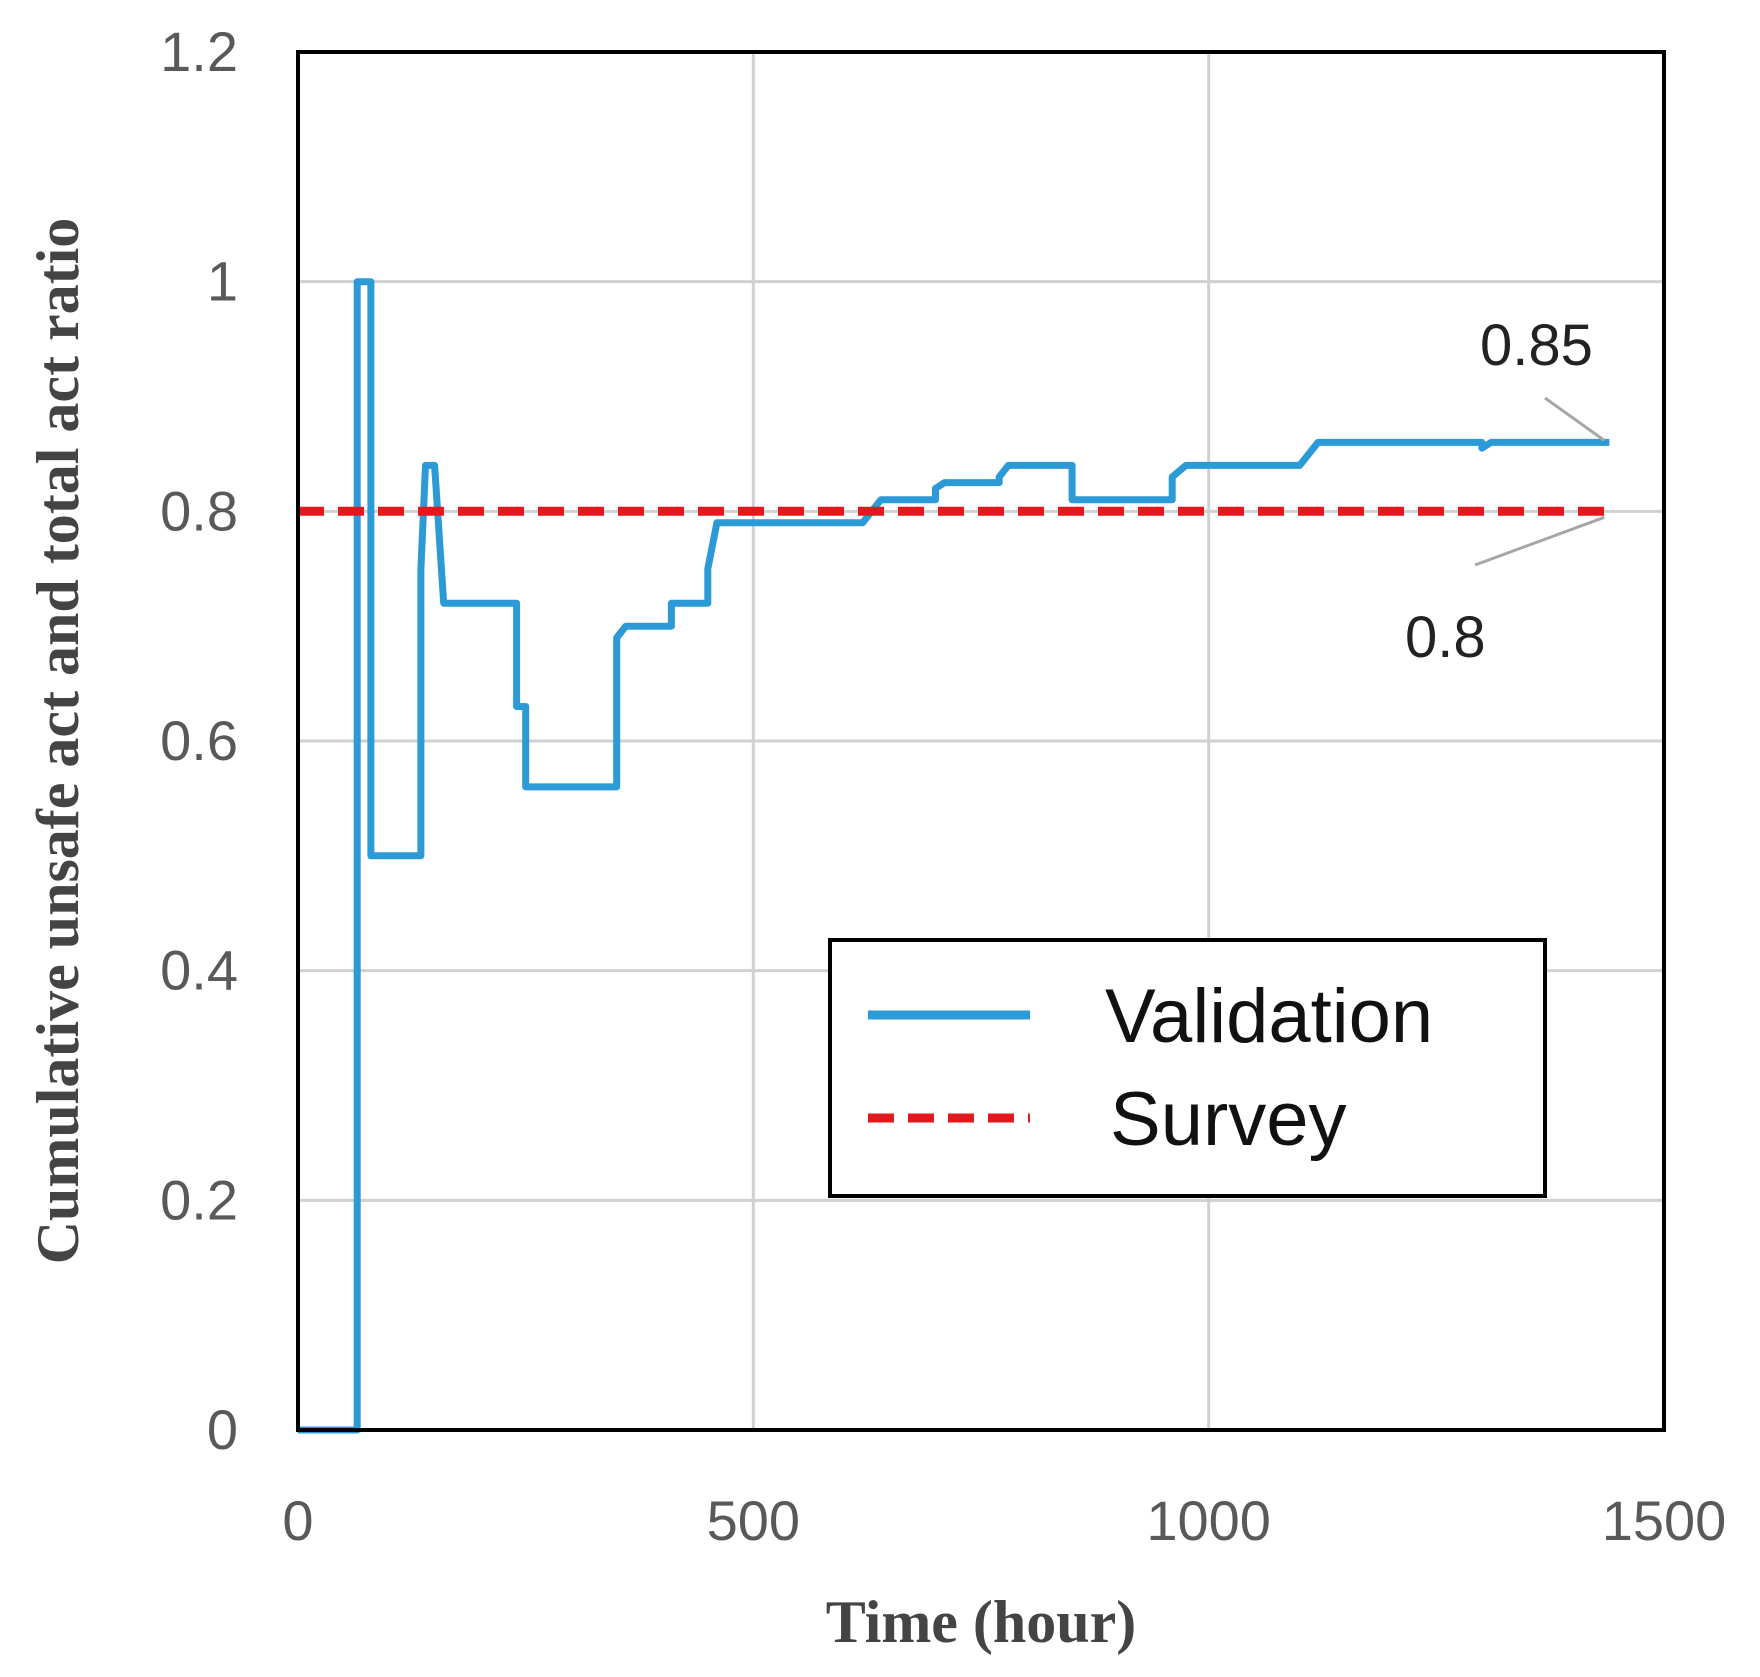 This screenshot has height=1677, width=1760. Describe the element at coordinates (1536, 345) in the screenshot. I see `annotation-label-0: 0.85` at that location.